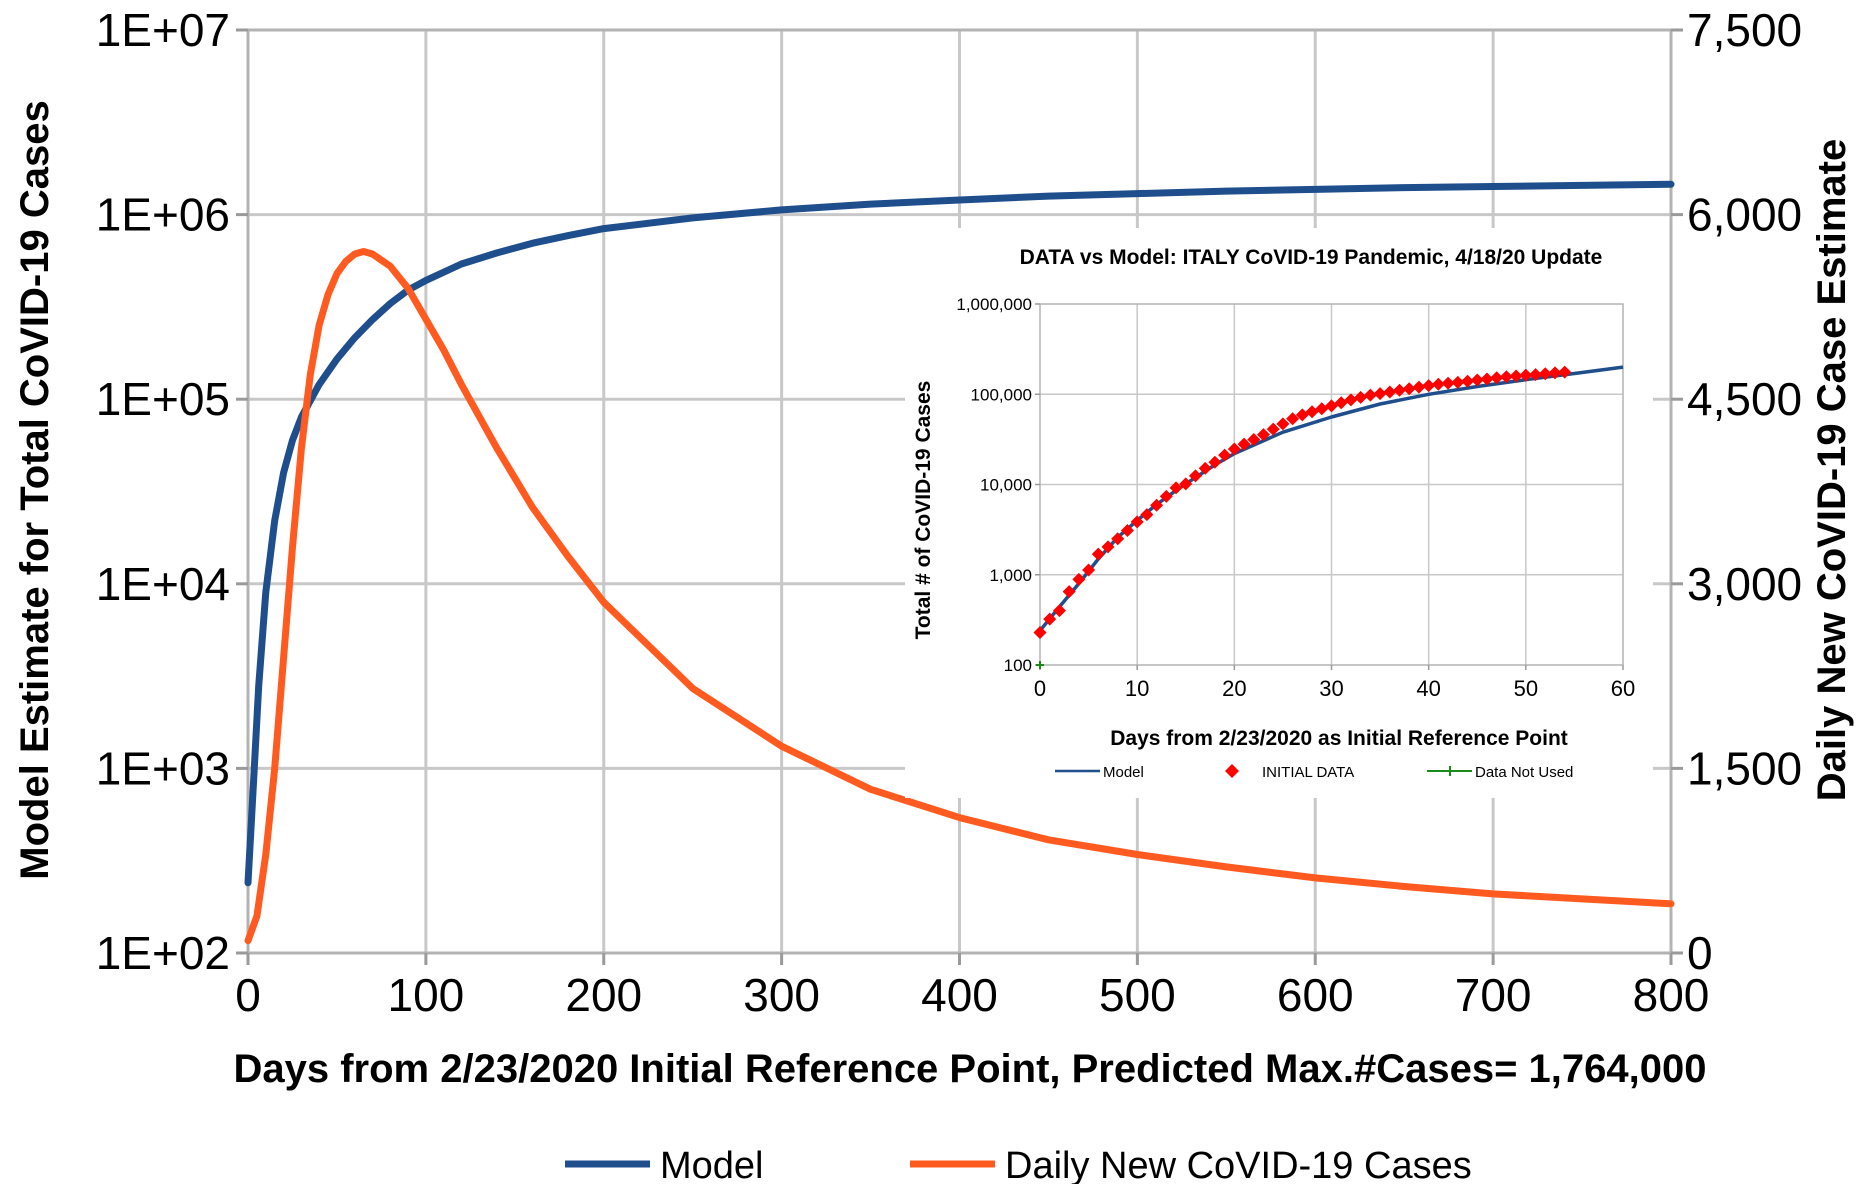 The height and width of the screenshot is (1184, 1869). Describe the element at coordinates (163, 768) in the screenshot. I see `main-y-left-tick-label: 1E+03` at that location.